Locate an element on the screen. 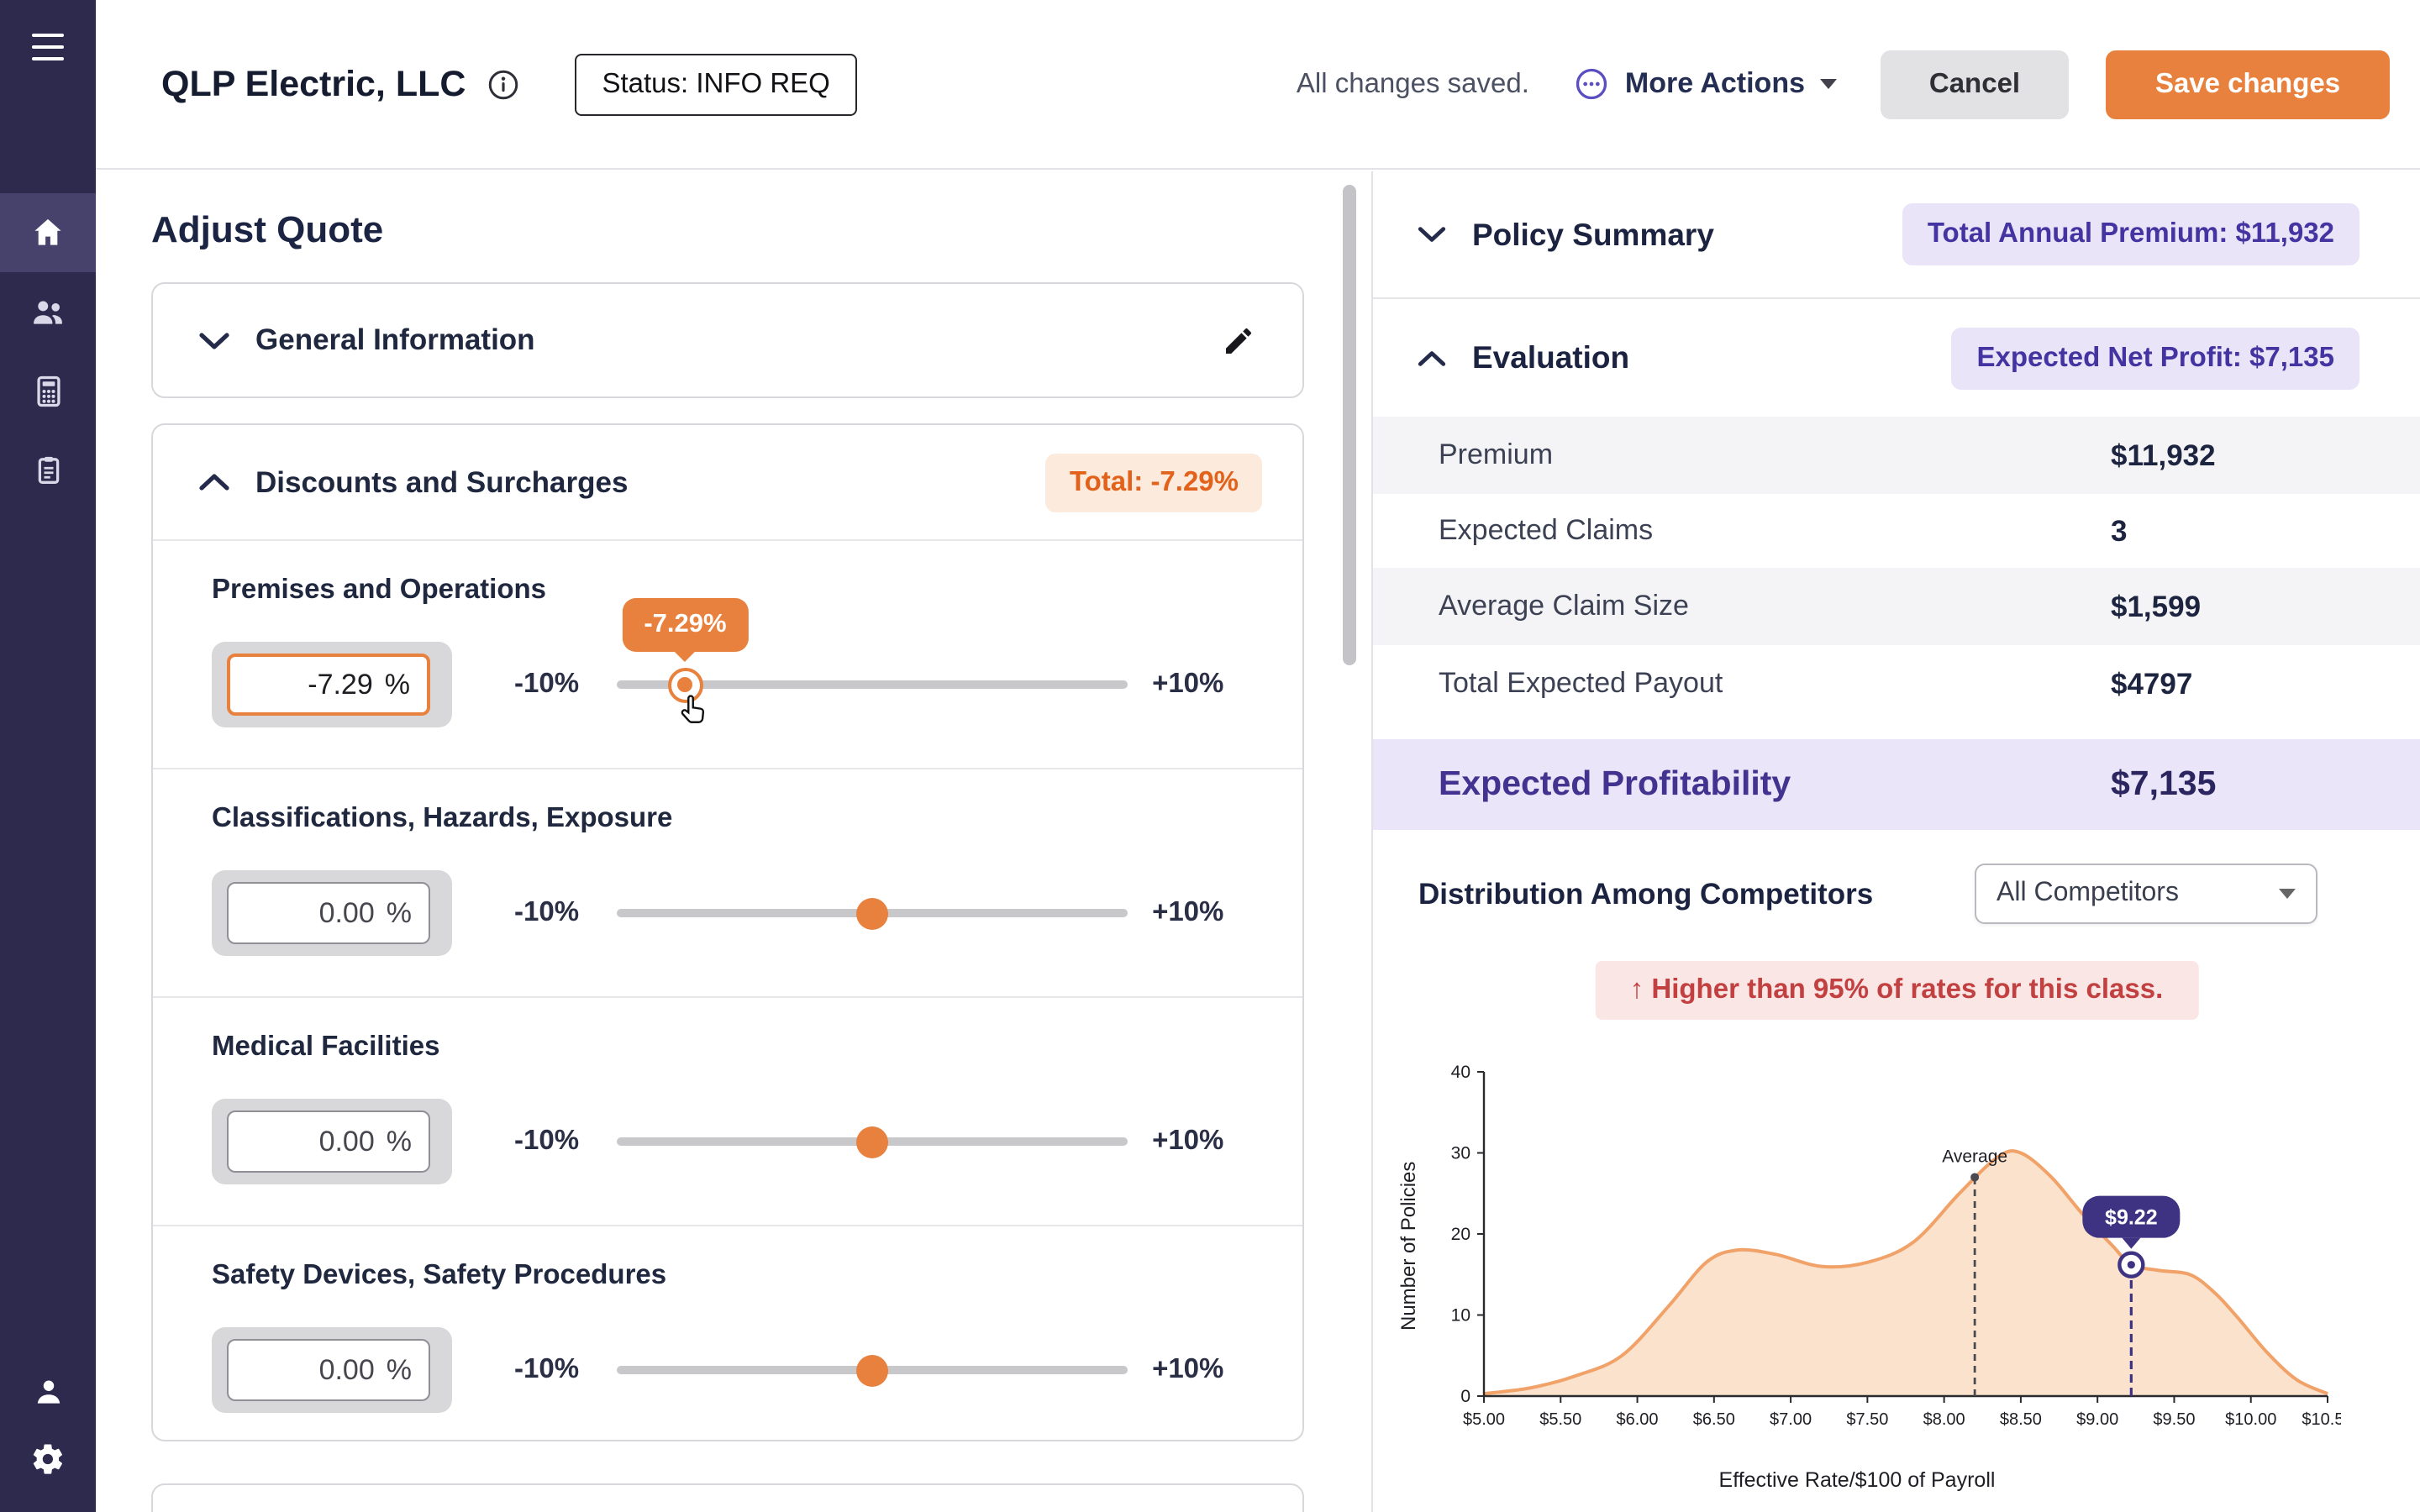  general-information-title: General Information is located at coordinates (395, 339).